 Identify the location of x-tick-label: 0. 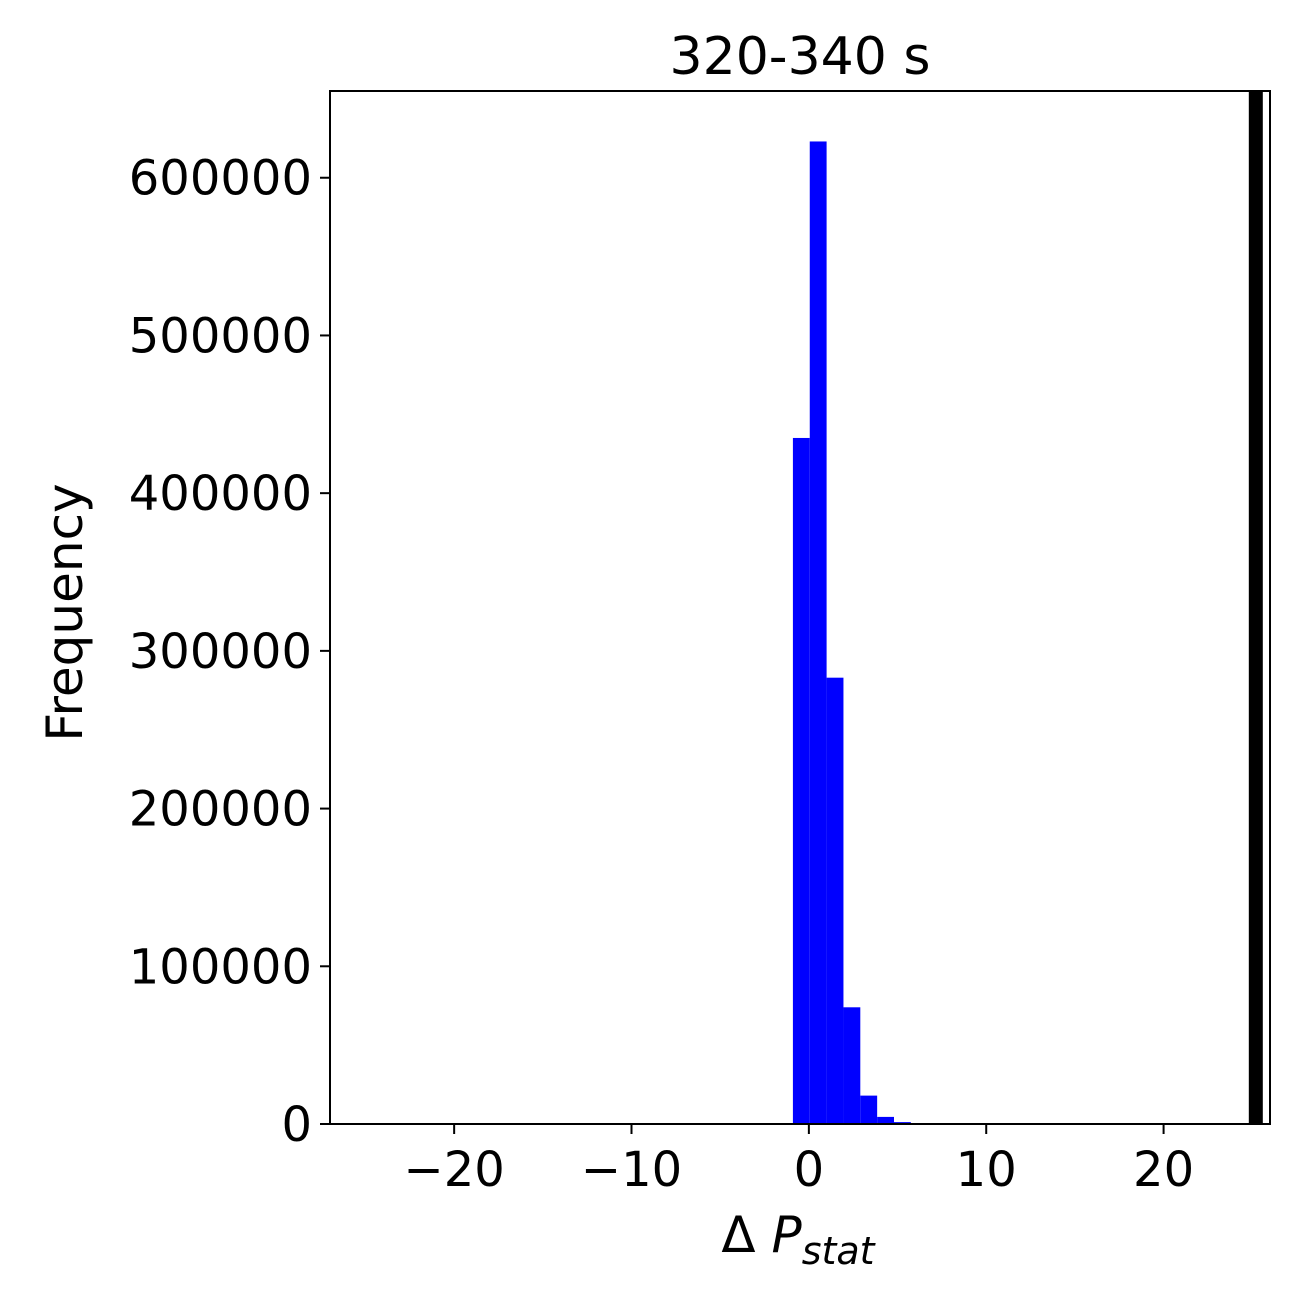
(809, 1170).